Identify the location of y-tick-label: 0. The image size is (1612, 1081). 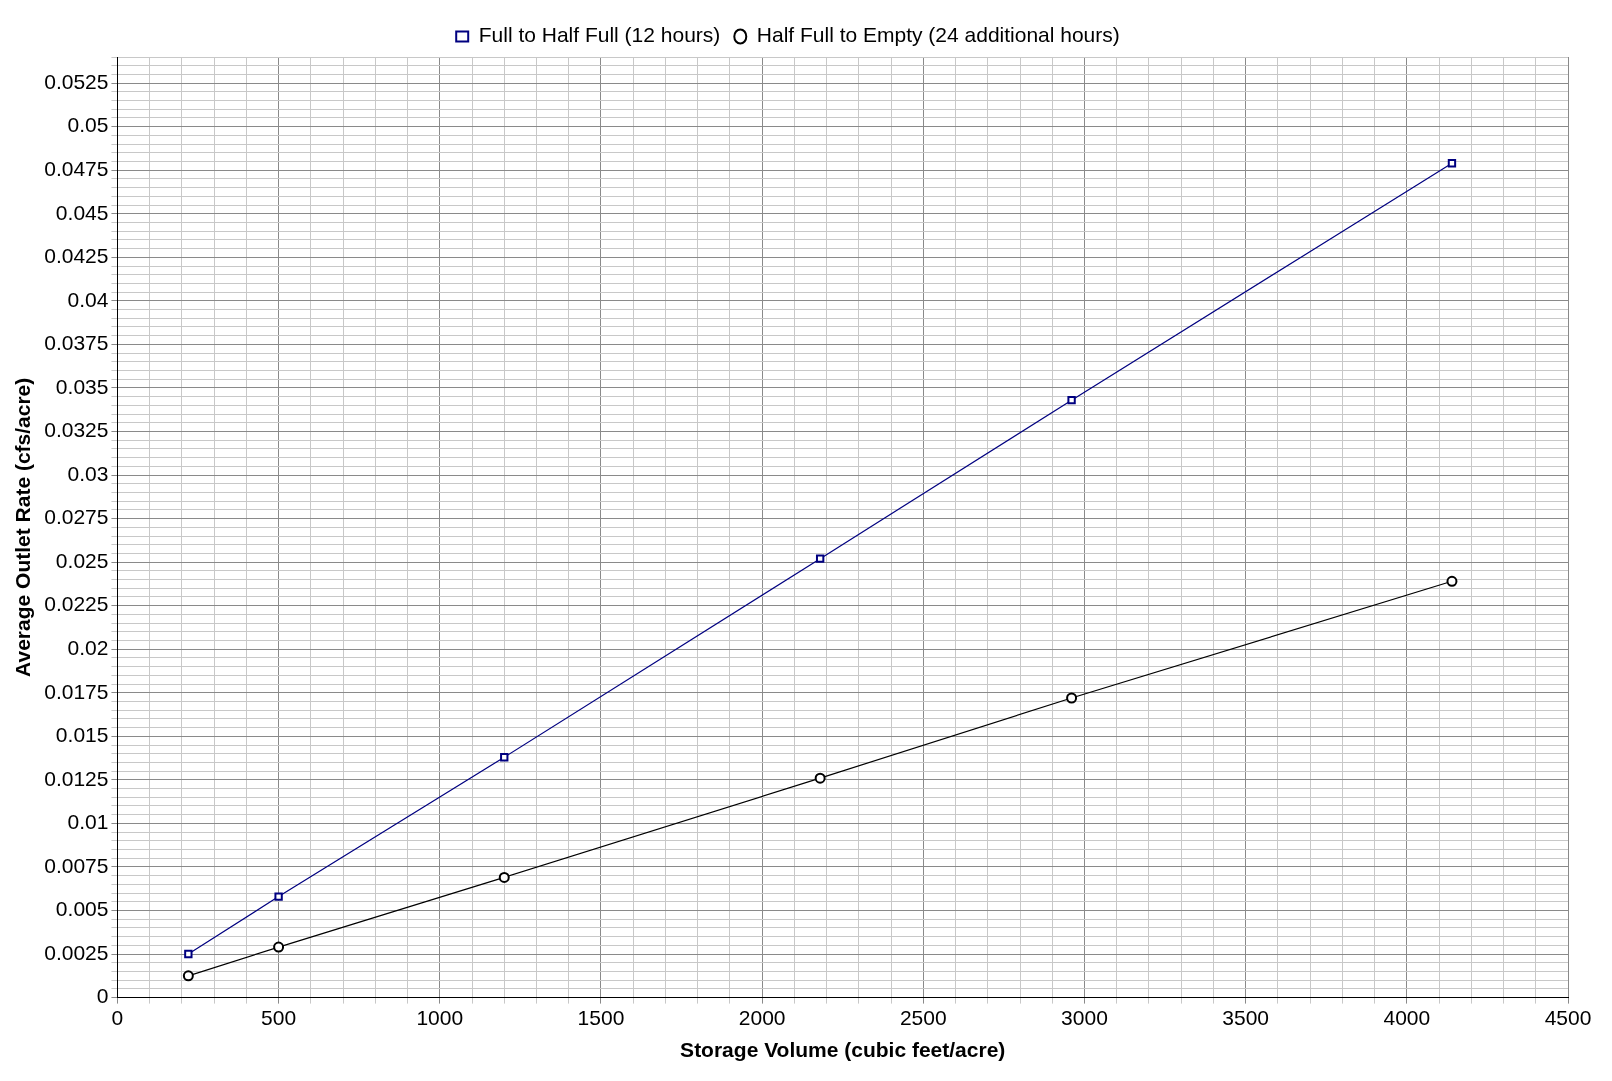
(102, 996).